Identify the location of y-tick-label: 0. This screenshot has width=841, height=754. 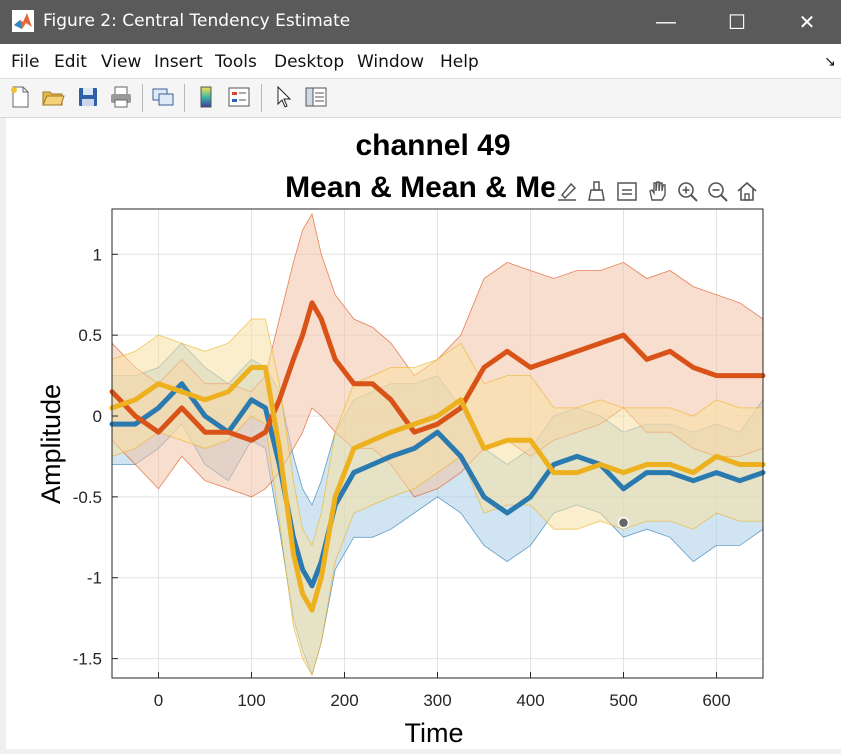
(97, 416).